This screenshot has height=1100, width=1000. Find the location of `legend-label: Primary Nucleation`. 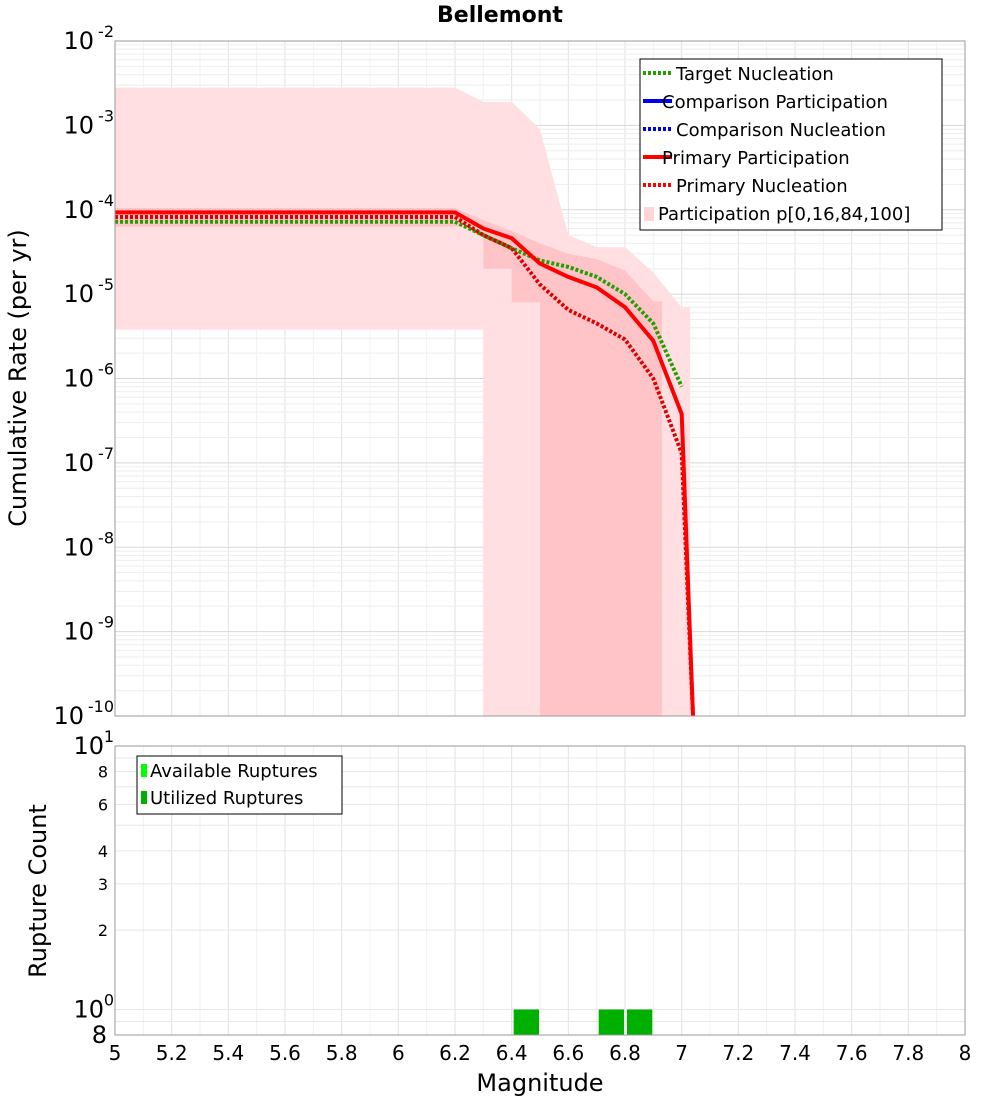

legend-label: Primary Nucleation is located at coordinates (762, 186).